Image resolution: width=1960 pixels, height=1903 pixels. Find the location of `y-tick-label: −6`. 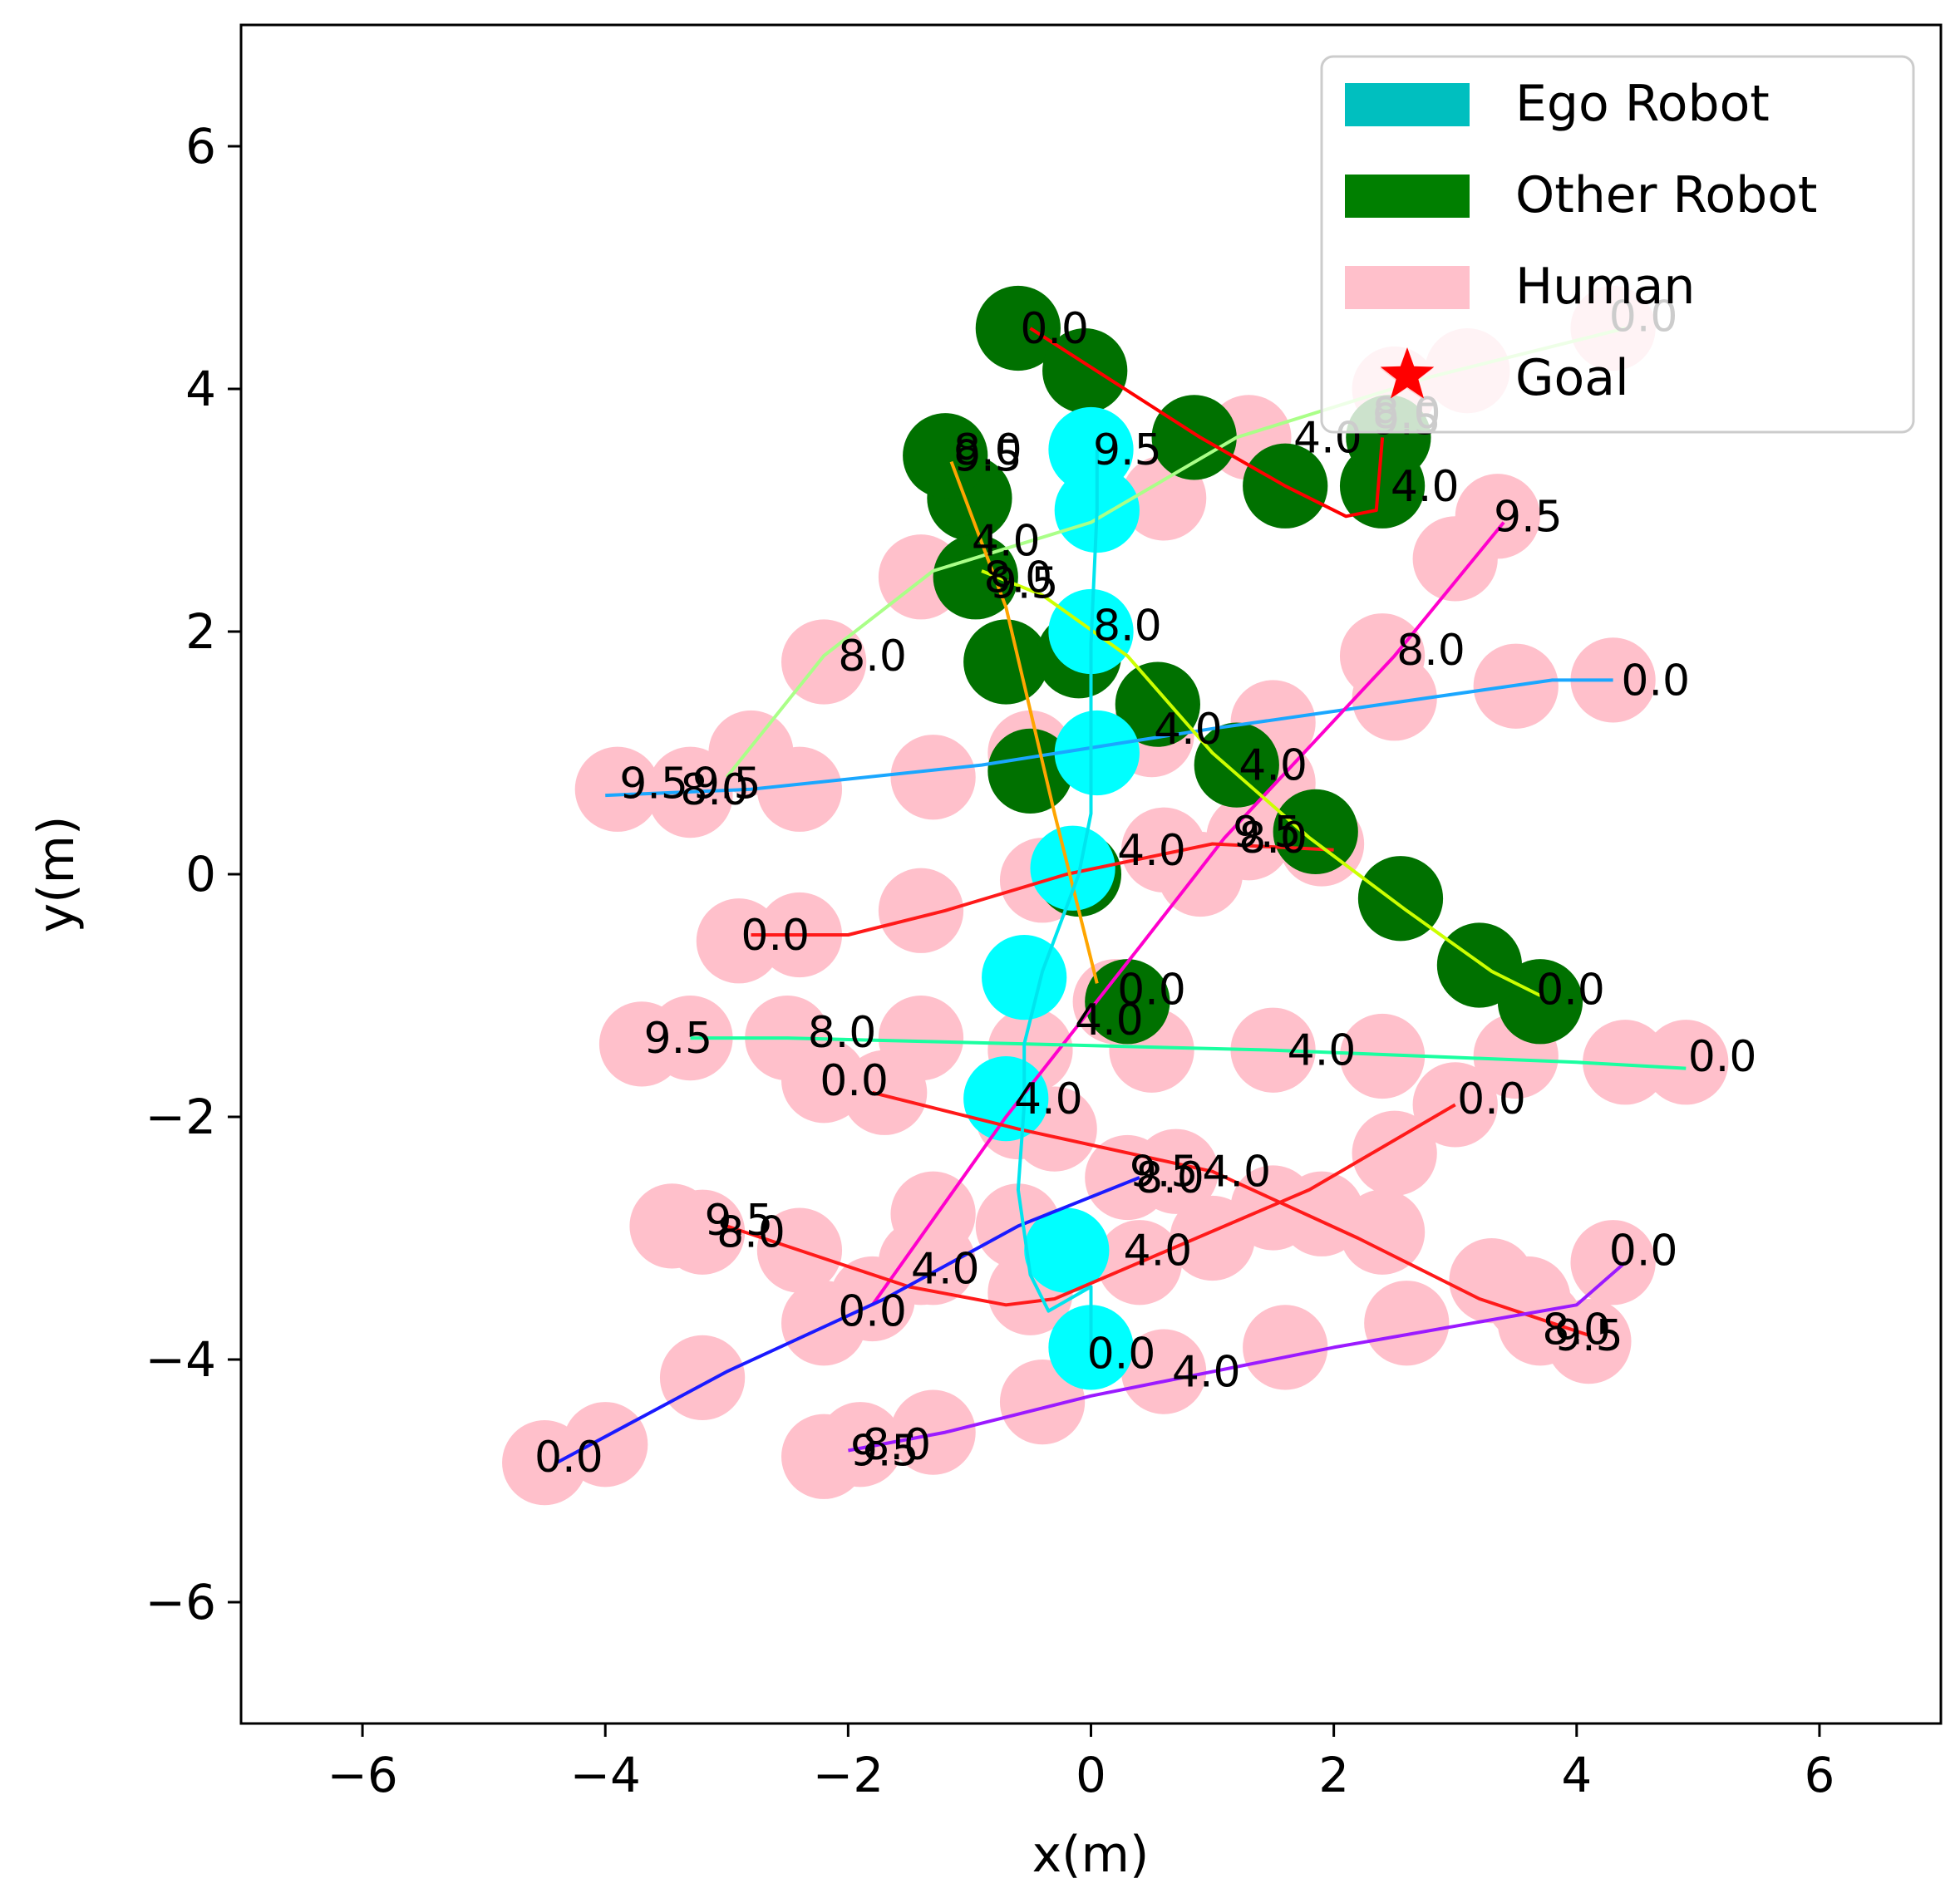

y-tick-label: −6 is located at coordinates (181, 1602).